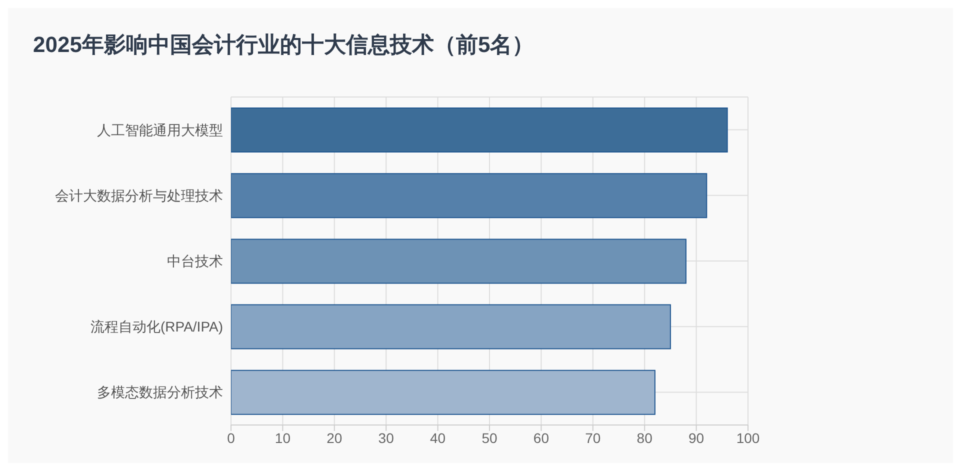  What do you see at coordinates (438, 438) in the screenshot?
I see `x-tick-label: 40` at bounding box center [438, 438].